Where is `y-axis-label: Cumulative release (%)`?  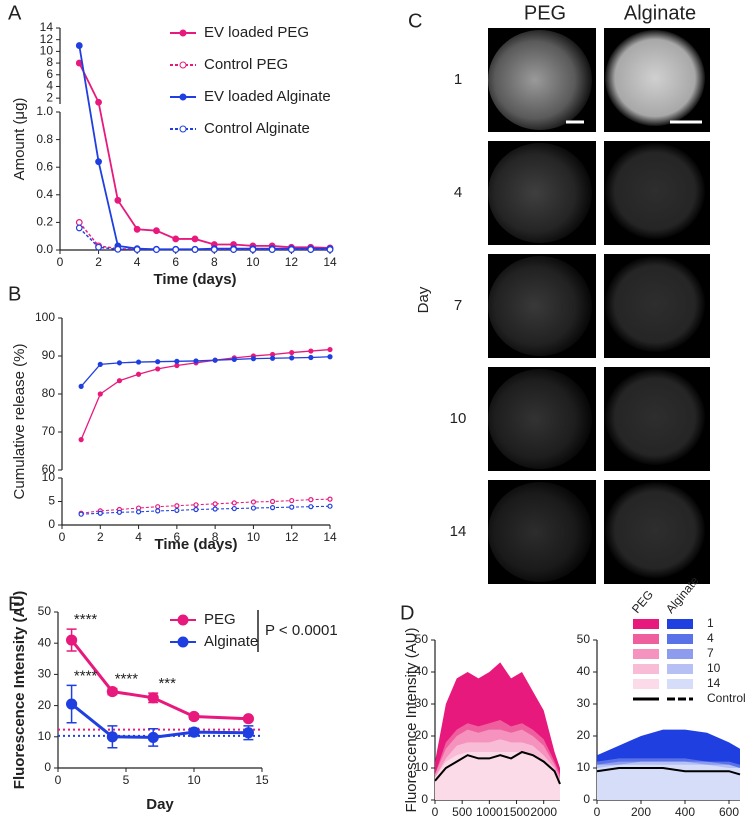 y-axis-label: Cumulative release (%) is located at coordinates (19, 422).